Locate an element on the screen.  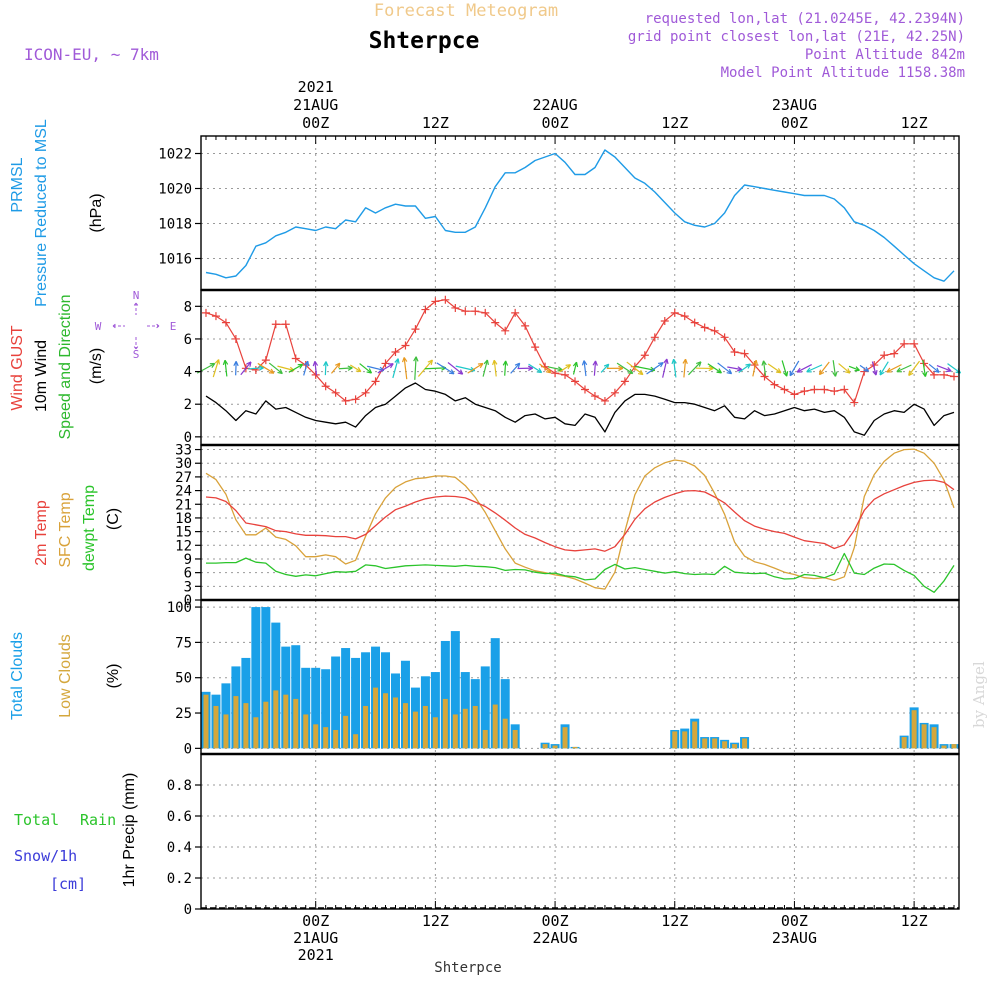
requested-coords: requested lon,lat (21.0245E, 42.2394N) is located at coordinates (805, 19).